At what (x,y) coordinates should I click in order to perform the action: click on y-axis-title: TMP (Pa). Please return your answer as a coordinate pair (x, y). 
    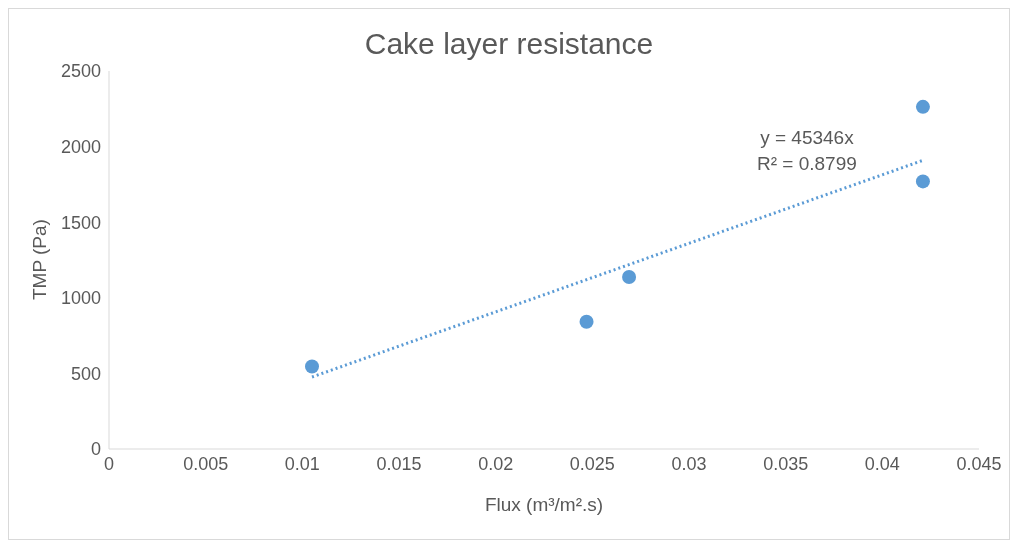
    Looking at the image, I should click on (39, 259).